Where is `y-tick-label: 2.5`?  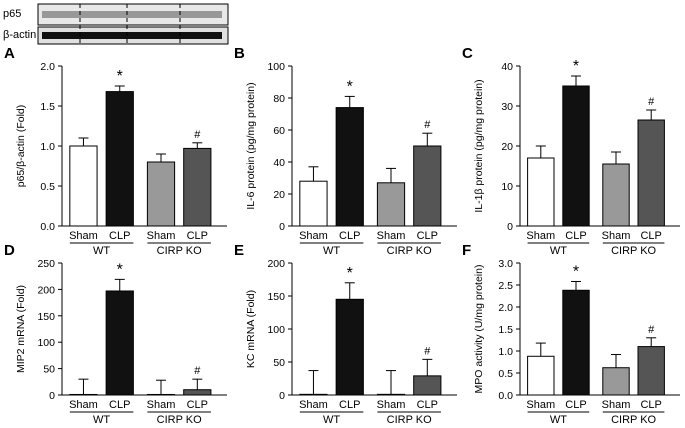 y-tick-label: 2.5 is located at coordinates (505, 286).